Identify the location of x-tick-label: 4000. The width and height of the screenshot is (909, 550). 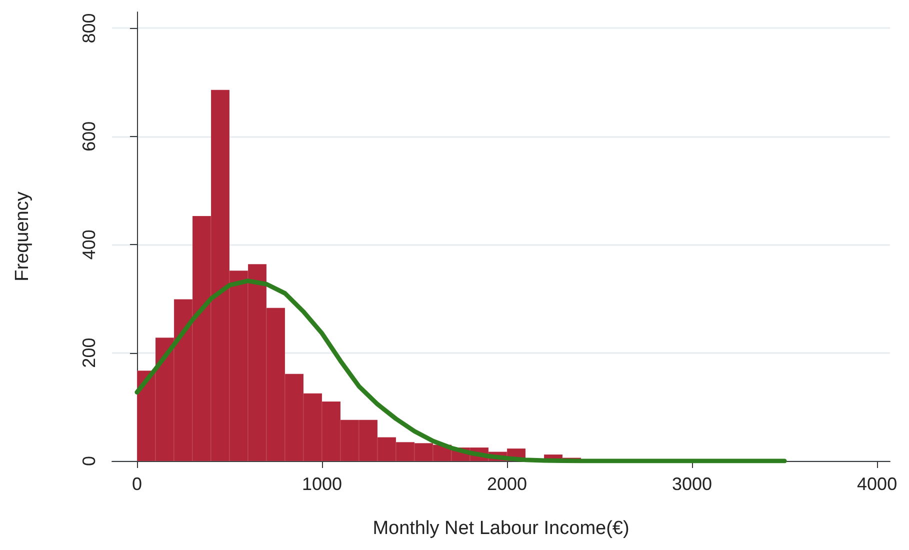
(877, 484).